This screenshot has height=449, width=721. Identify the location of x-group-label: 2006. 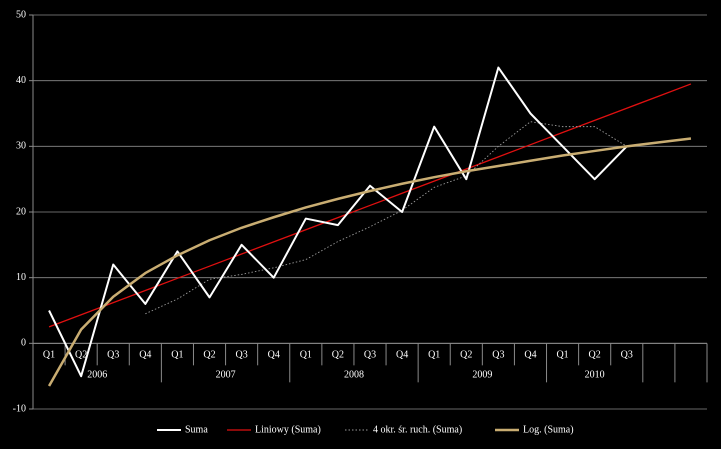
(97, 375).